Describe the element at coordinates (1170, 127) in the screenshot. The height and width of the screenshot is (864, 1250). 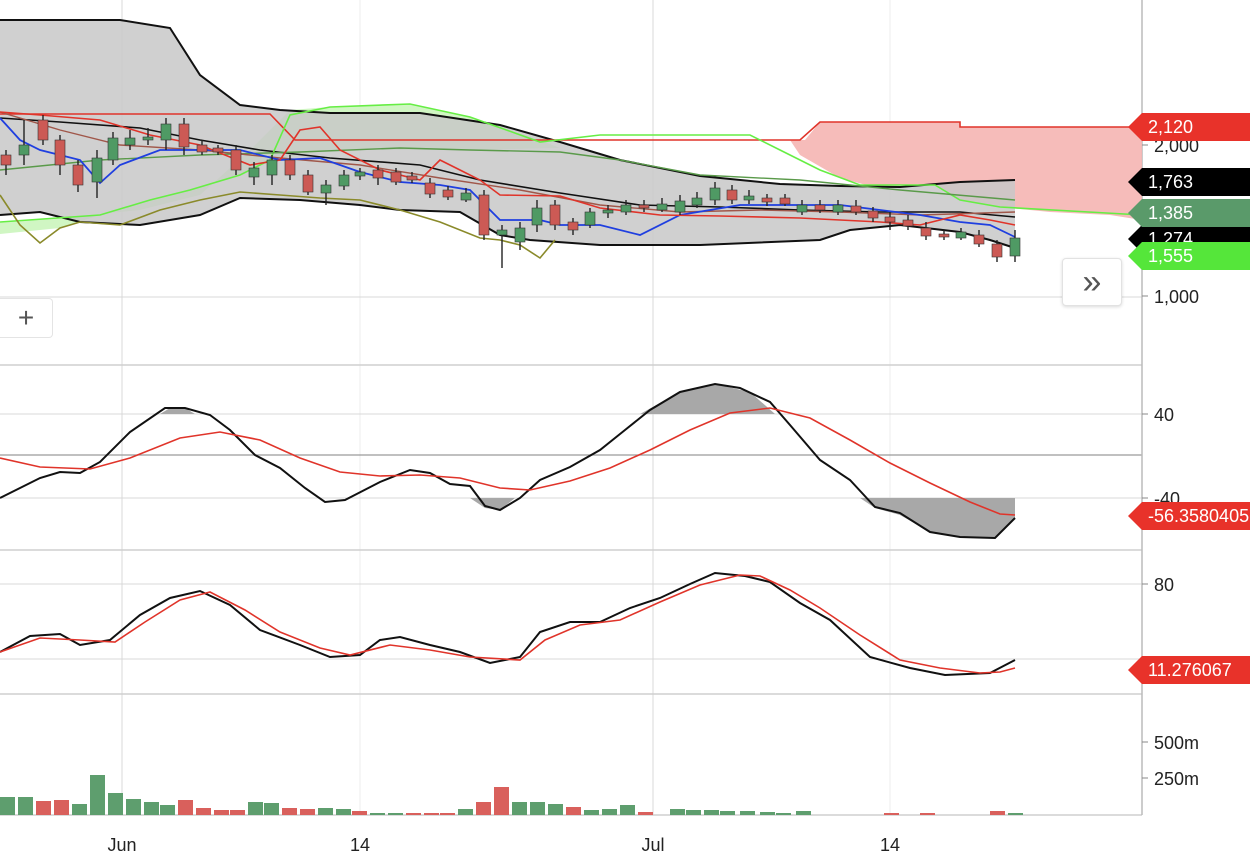
I see `badge-label: 2,120` at that location.